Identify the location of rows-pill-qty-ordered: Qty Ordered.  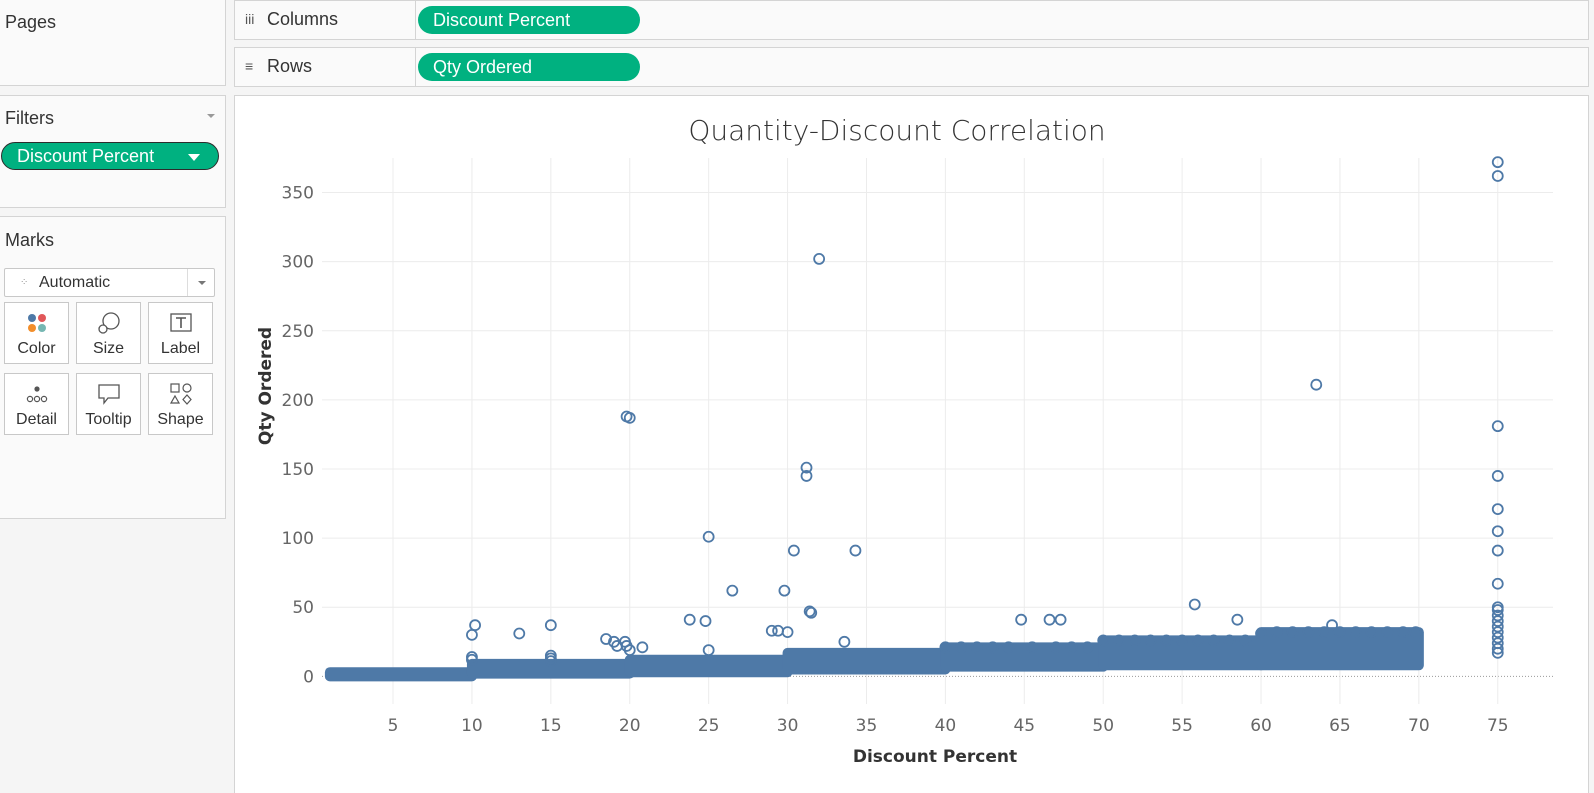
(529, 67).